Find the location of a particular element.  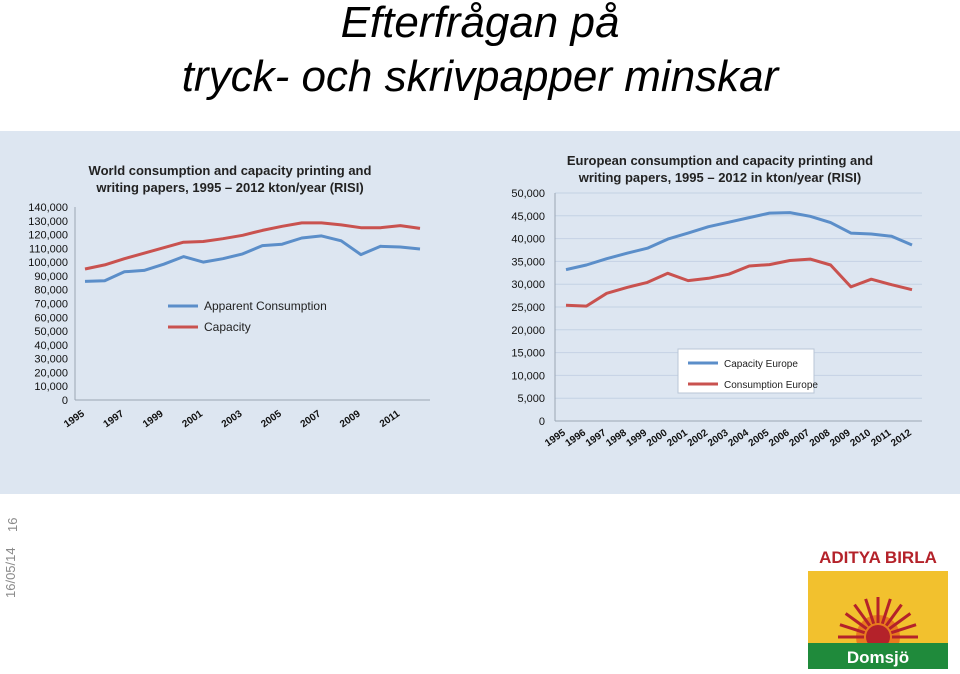

y-tick-label: 5,000 is located at coordinates (531, 399).